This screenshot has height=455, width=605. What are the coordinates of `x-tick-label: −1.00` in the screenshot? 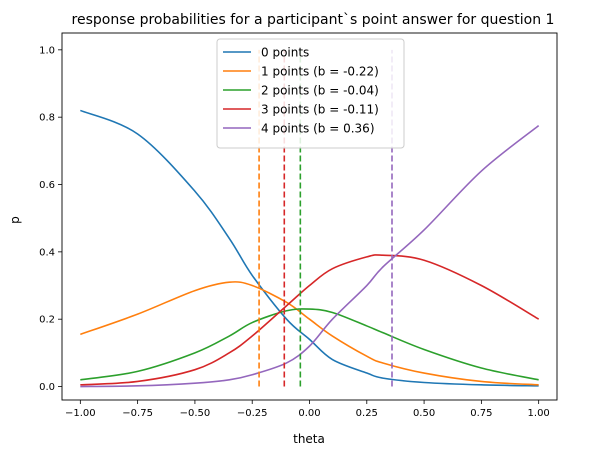 It's located at (80, 413).